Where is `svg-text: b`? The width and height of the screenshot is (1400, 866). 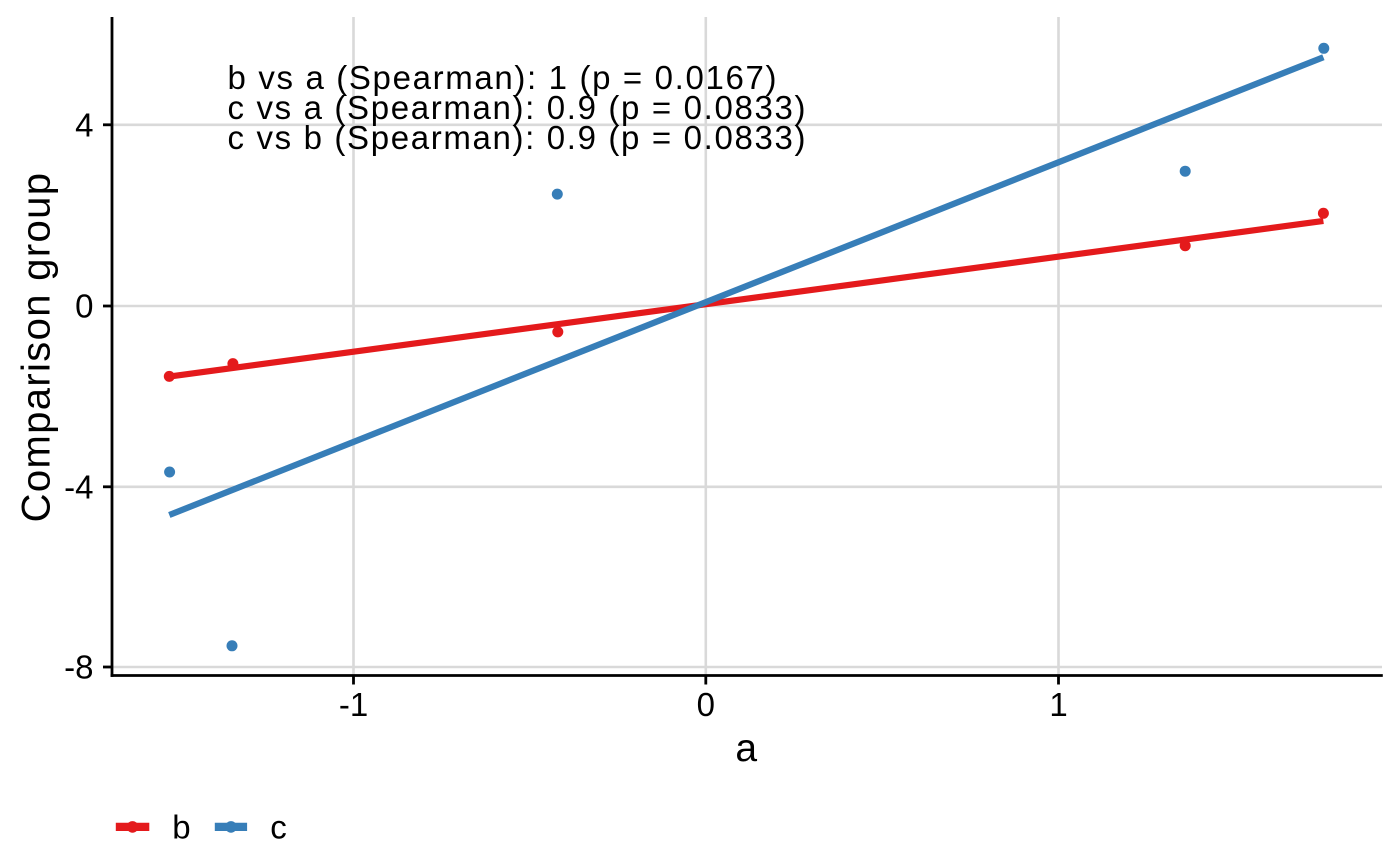
svg-text: b is located at coordinates (181, 826).